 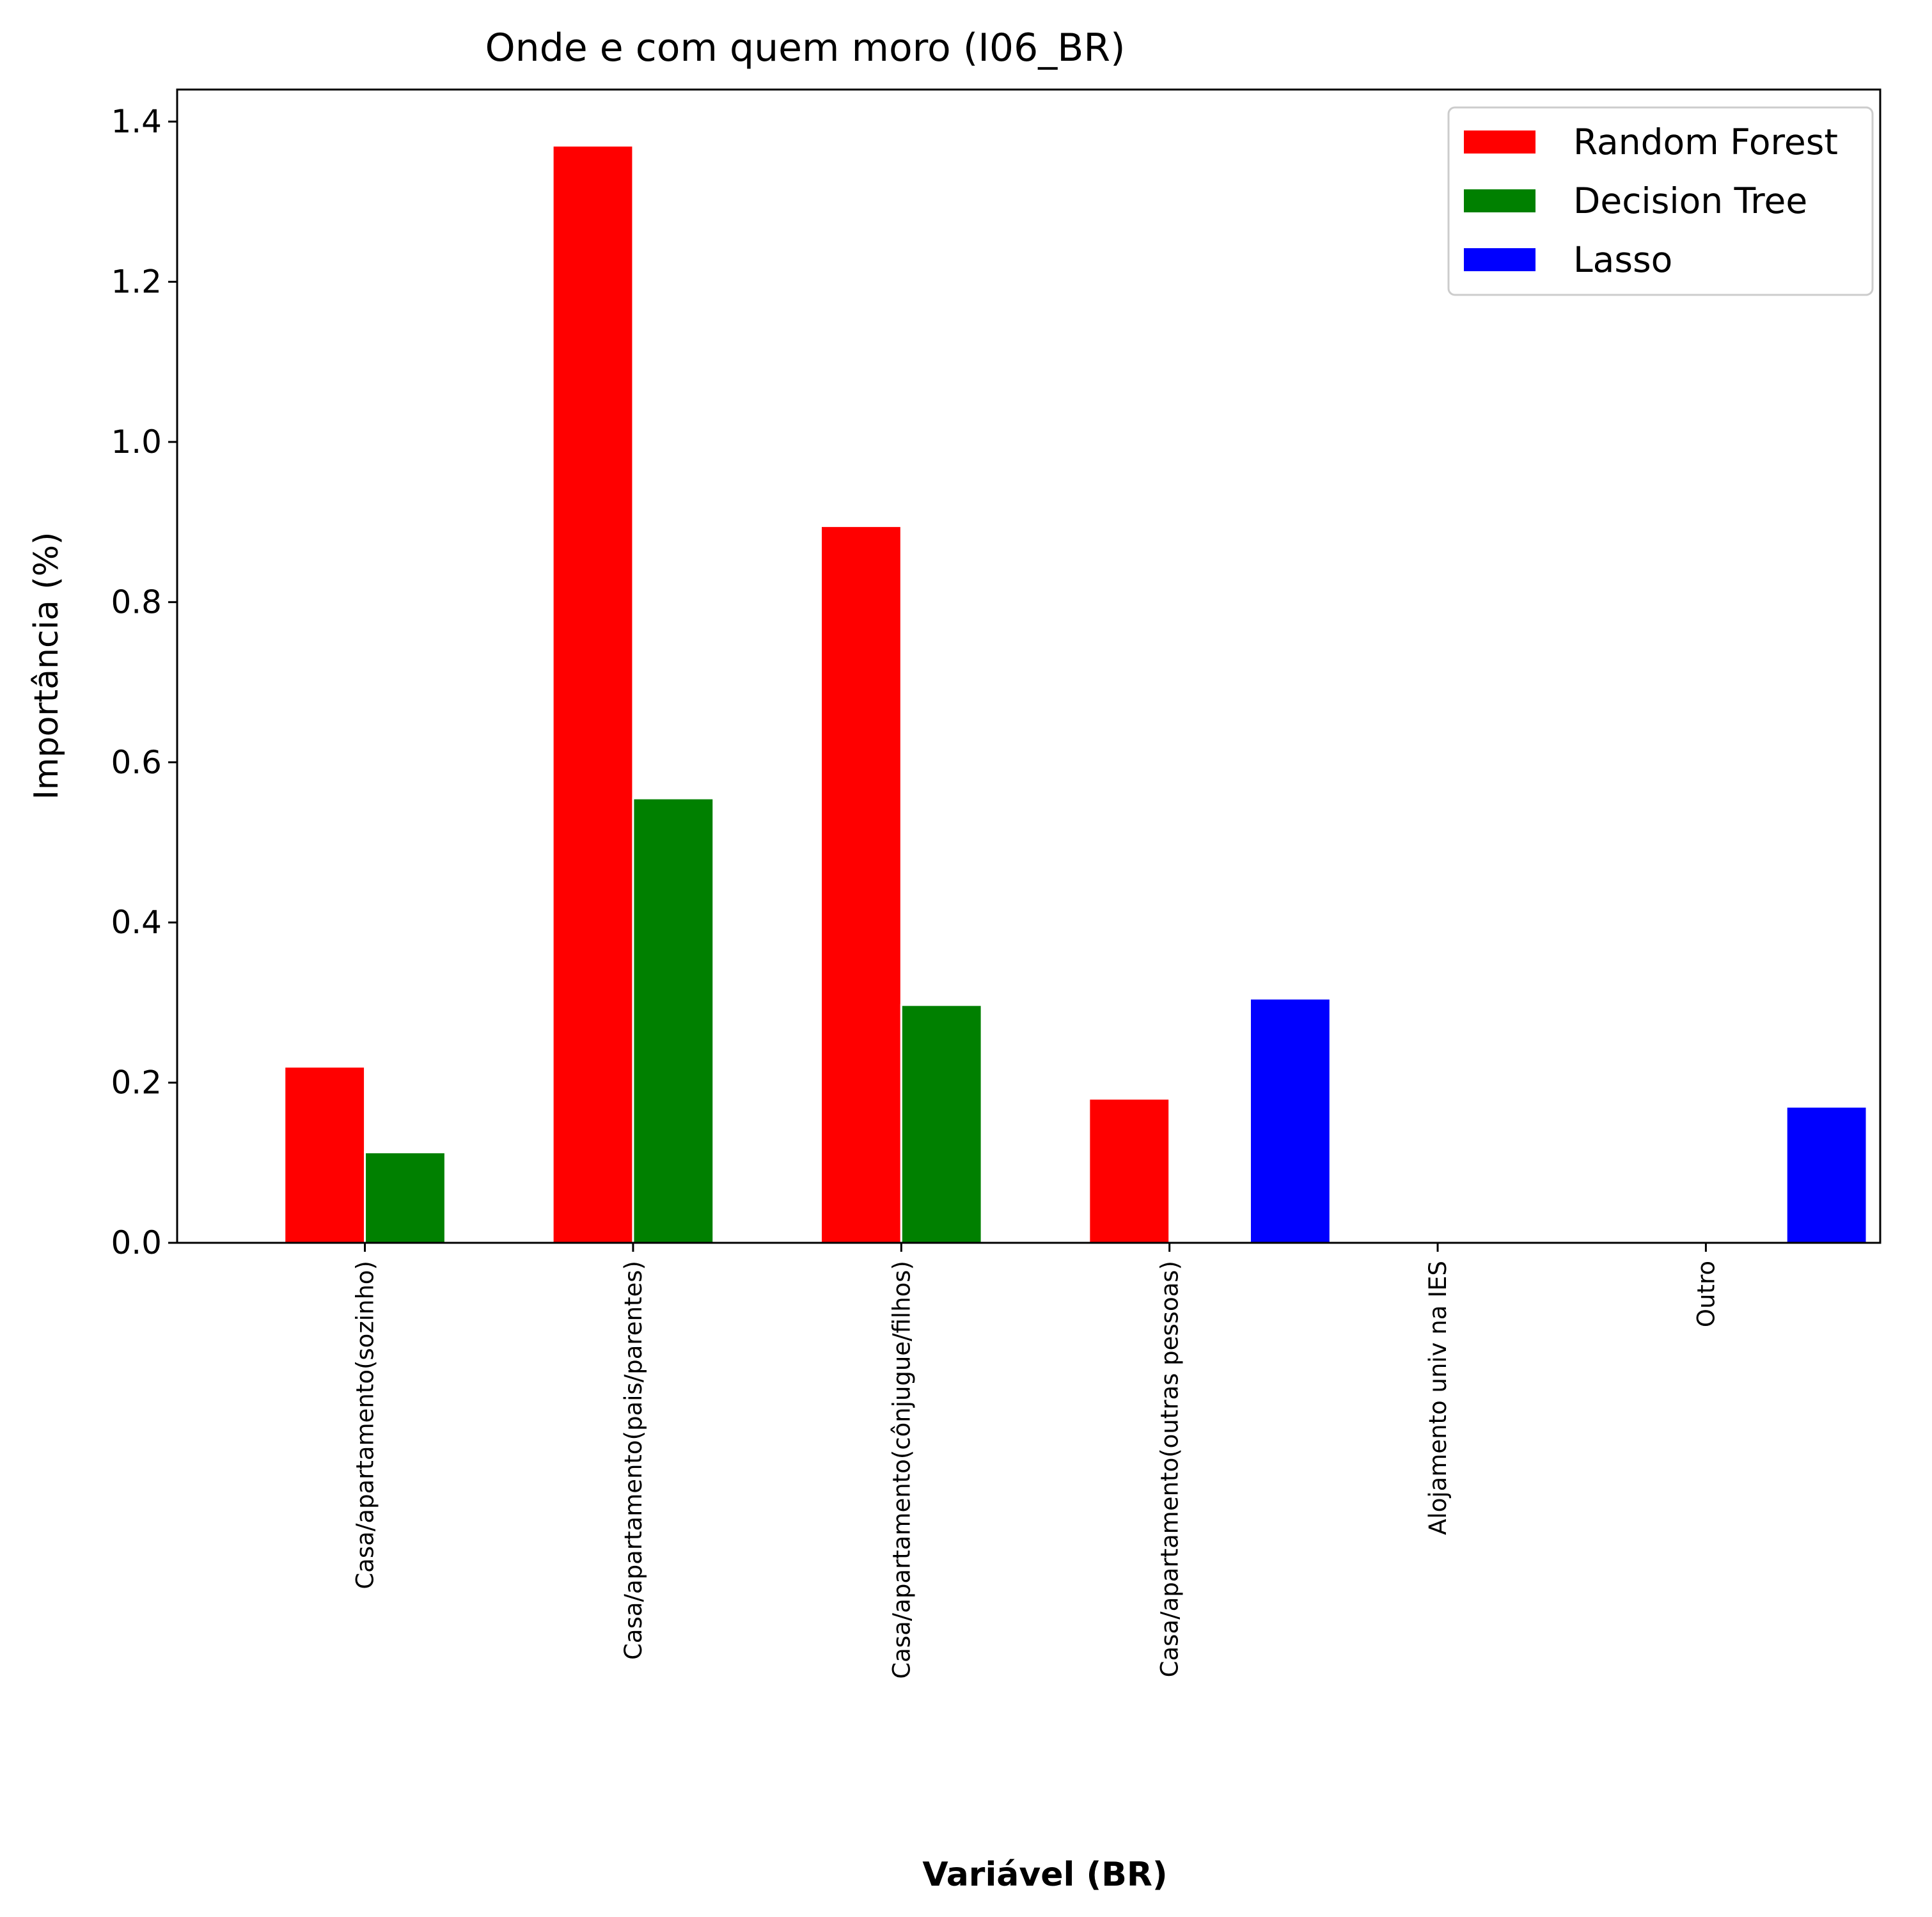 What do you see at coordinates (136, 1242) in the screenshot?
I see `y-tick-label: 0.0` at bounding box center [136, 1242].